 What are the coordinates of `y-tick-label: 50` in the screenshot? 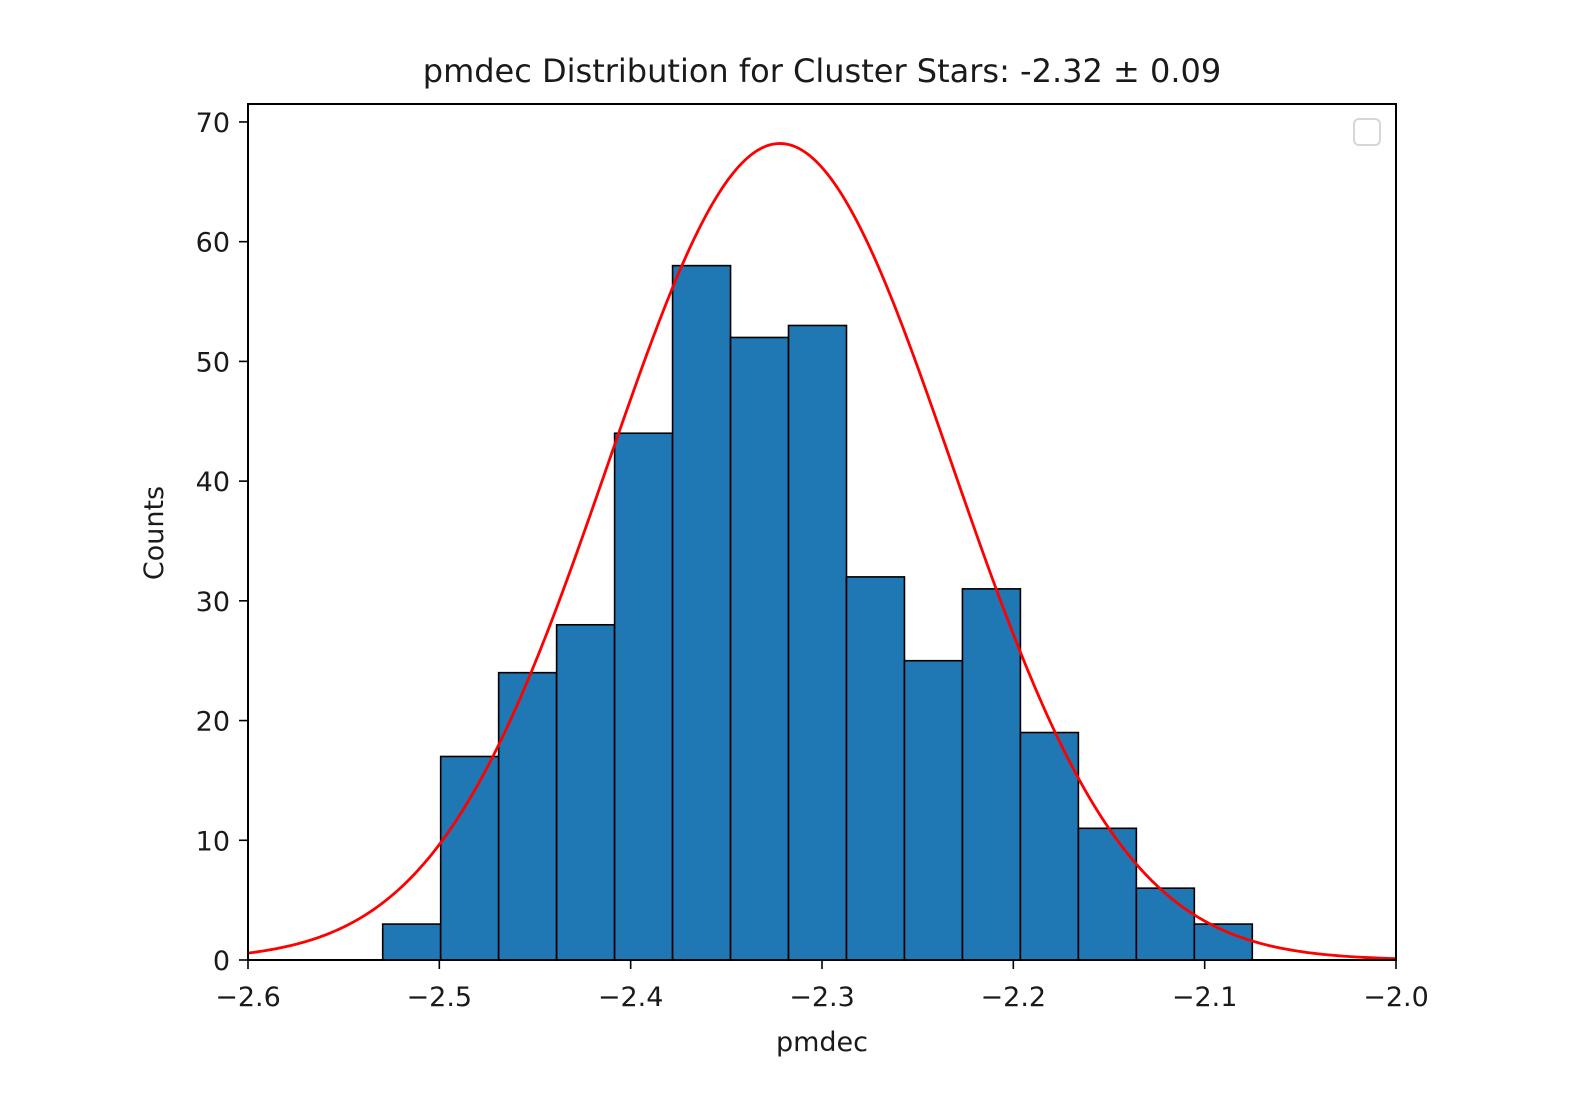 It's located at (213, 362).